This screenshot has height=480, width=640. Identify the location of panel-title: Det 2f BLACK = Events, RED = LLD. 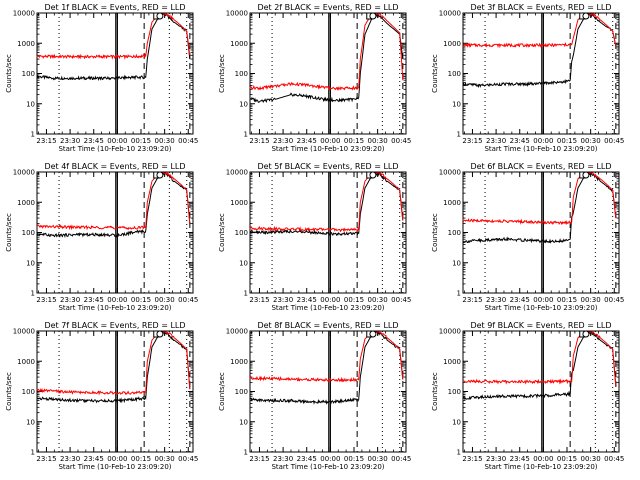
(327, 7).